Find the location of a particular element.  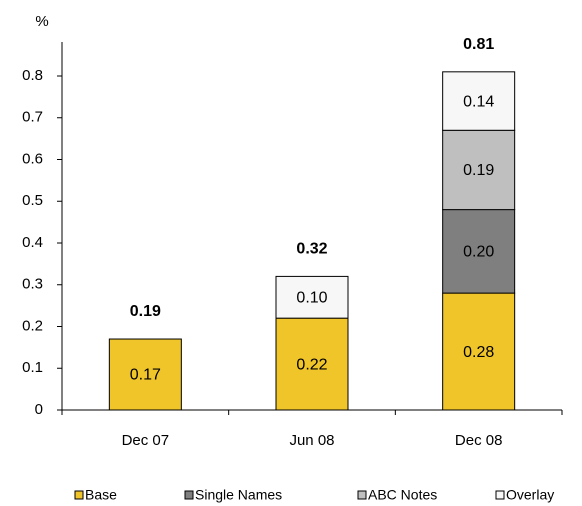

y-axis-unit-label: % is located at coordinates (41, 21).